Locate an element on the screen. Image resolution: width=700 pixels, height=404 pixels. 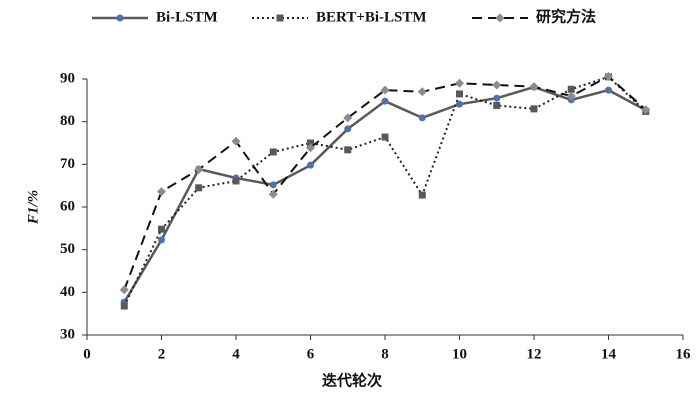
x-tick-label: 4 is located at coordinates (236, 354).